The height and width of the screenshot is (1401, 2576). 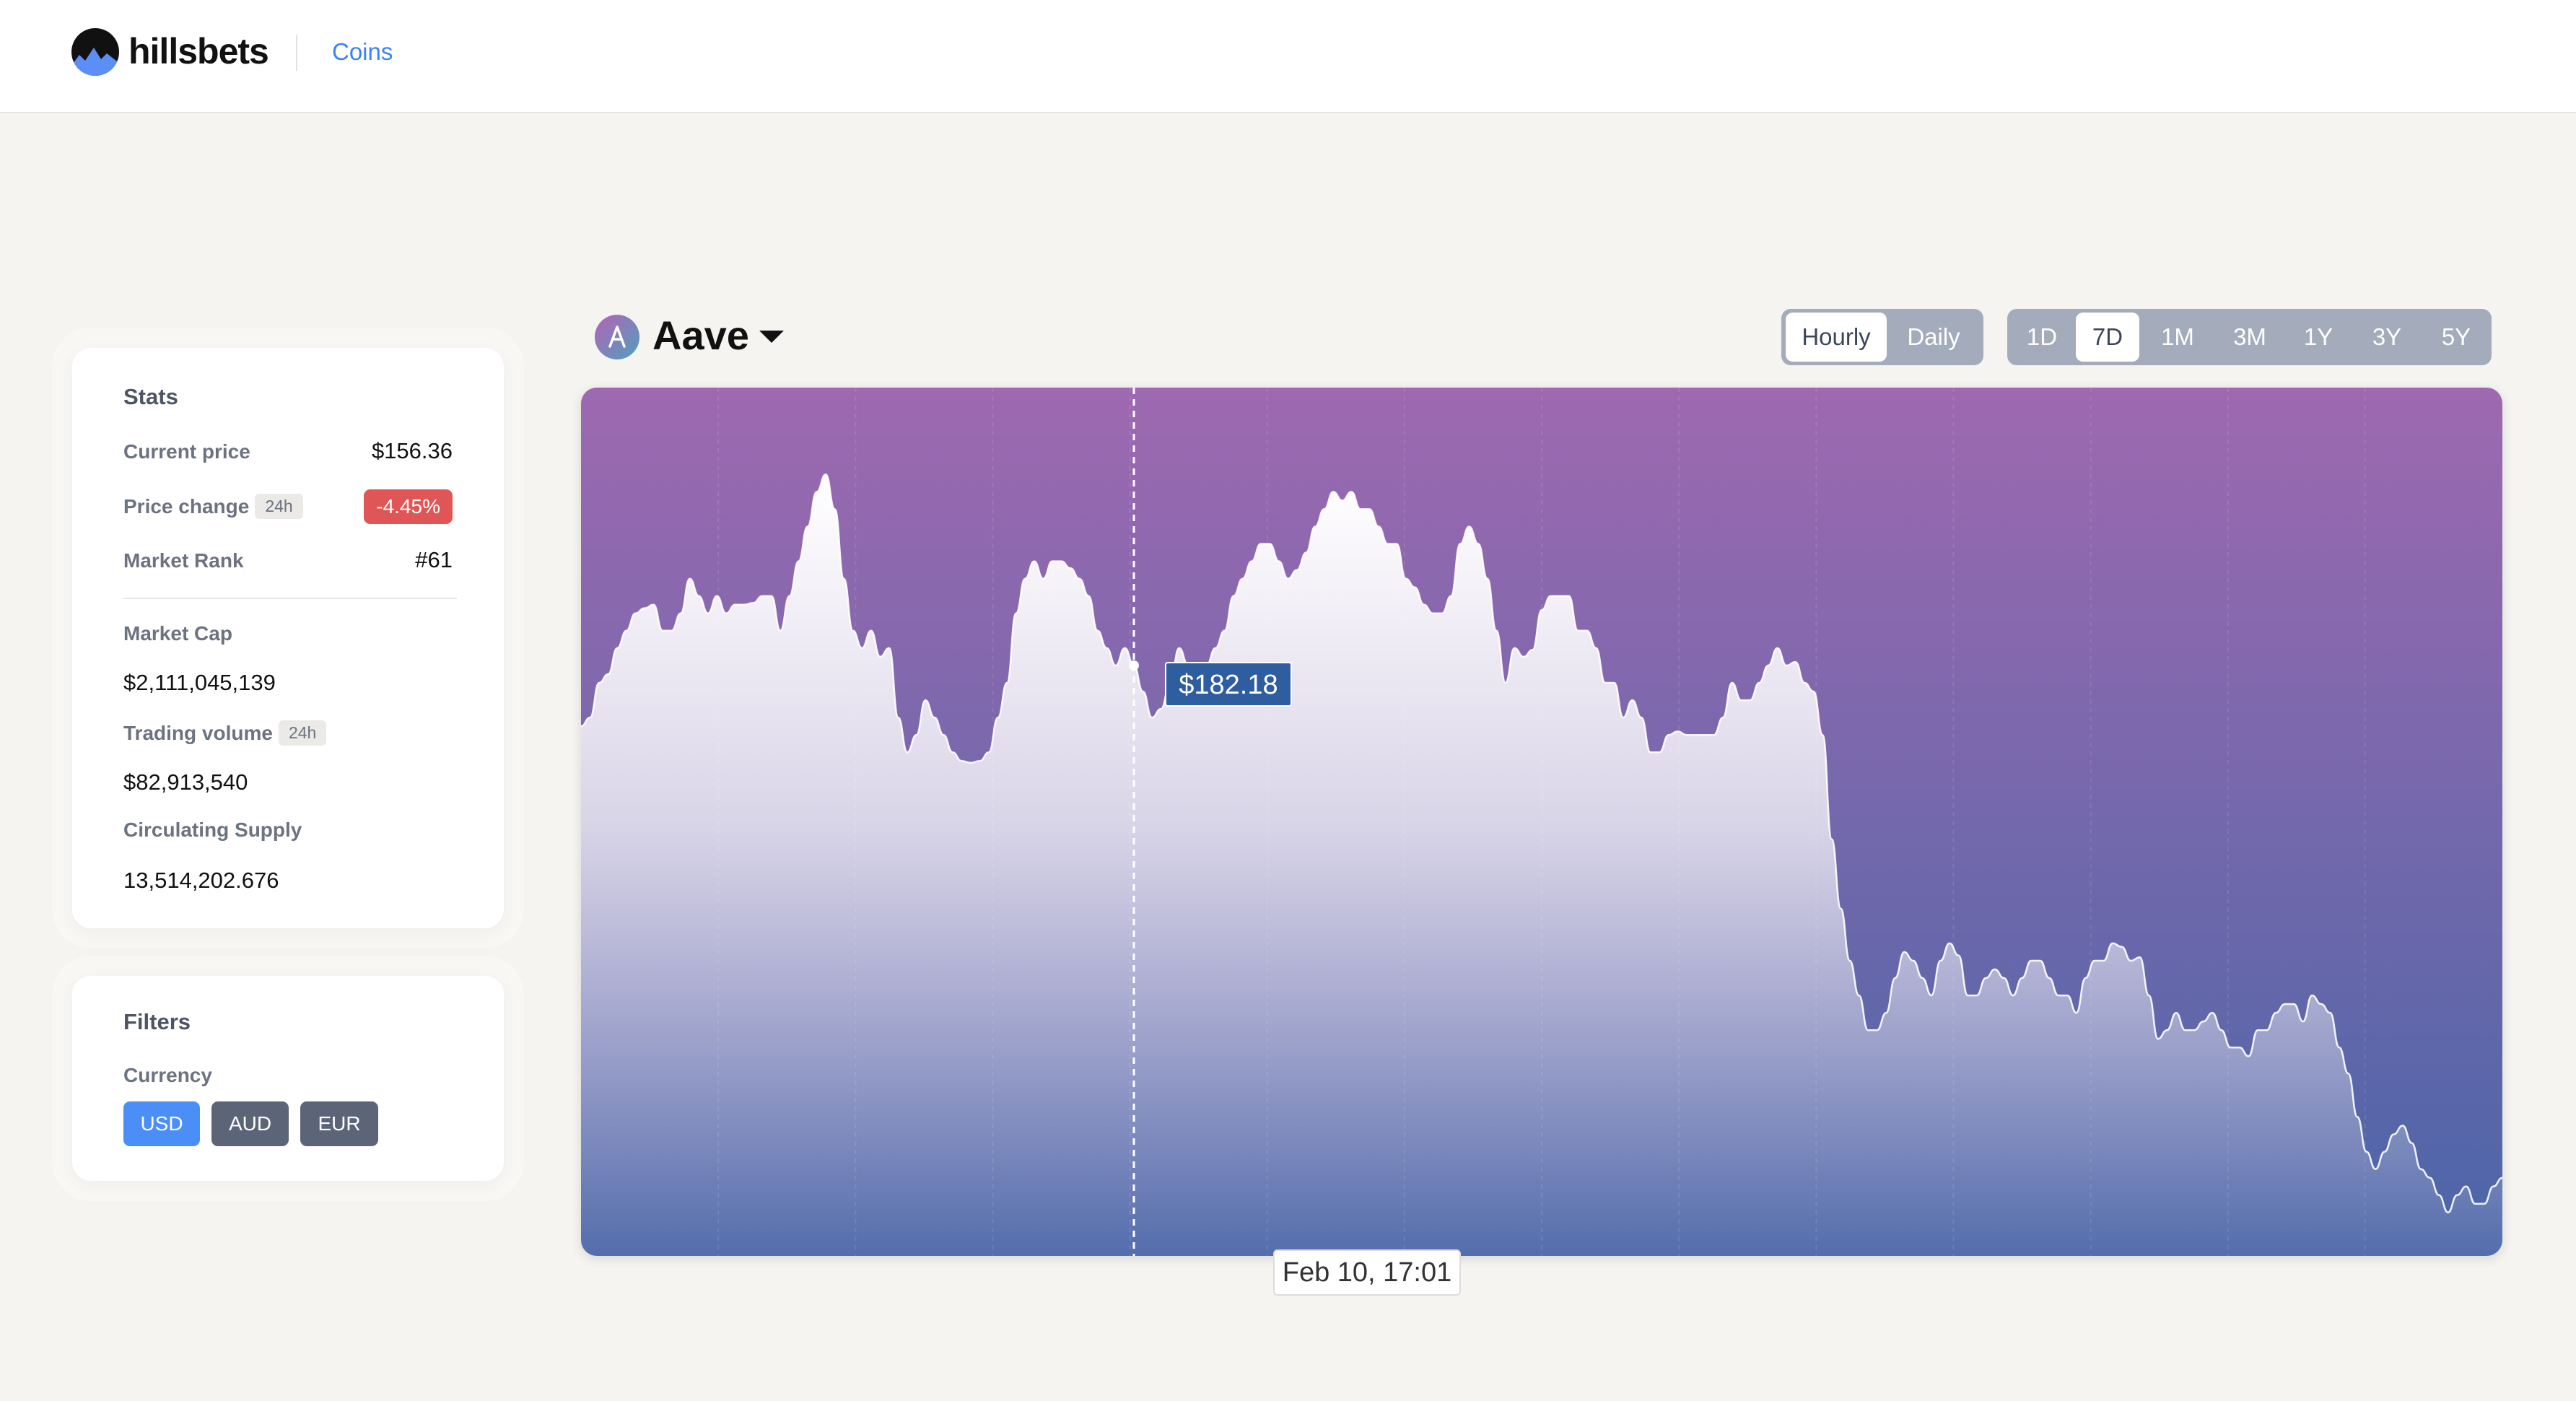 I want to click on aave-glyph-icon, so click(x=617, y=337).